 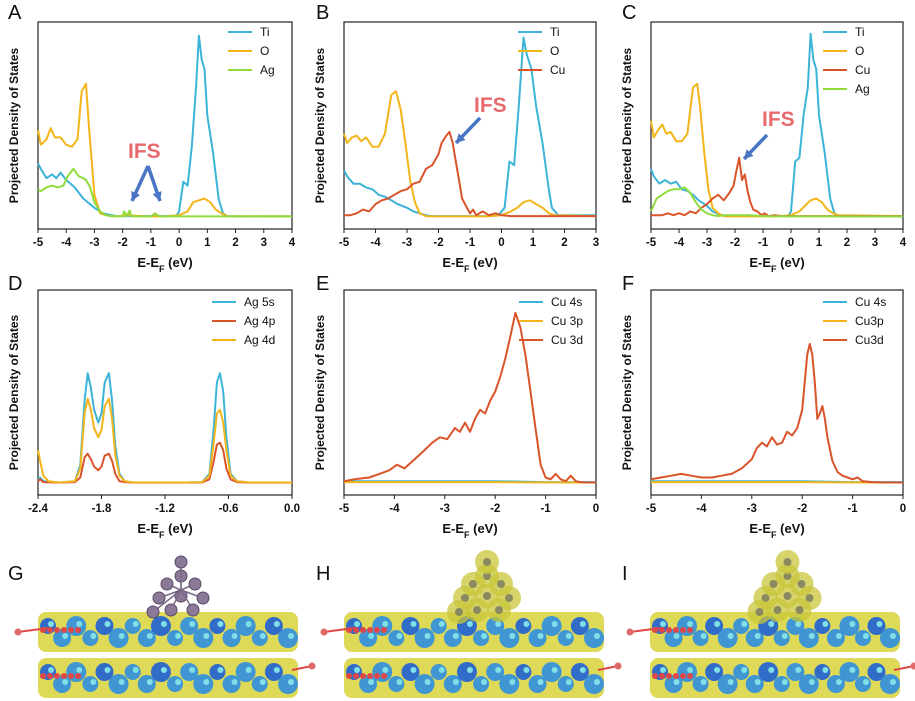 What do you see at coordinates (339, 630) in the screenshot?
I see `surface-oxygen` at bounding box center [339, 630].